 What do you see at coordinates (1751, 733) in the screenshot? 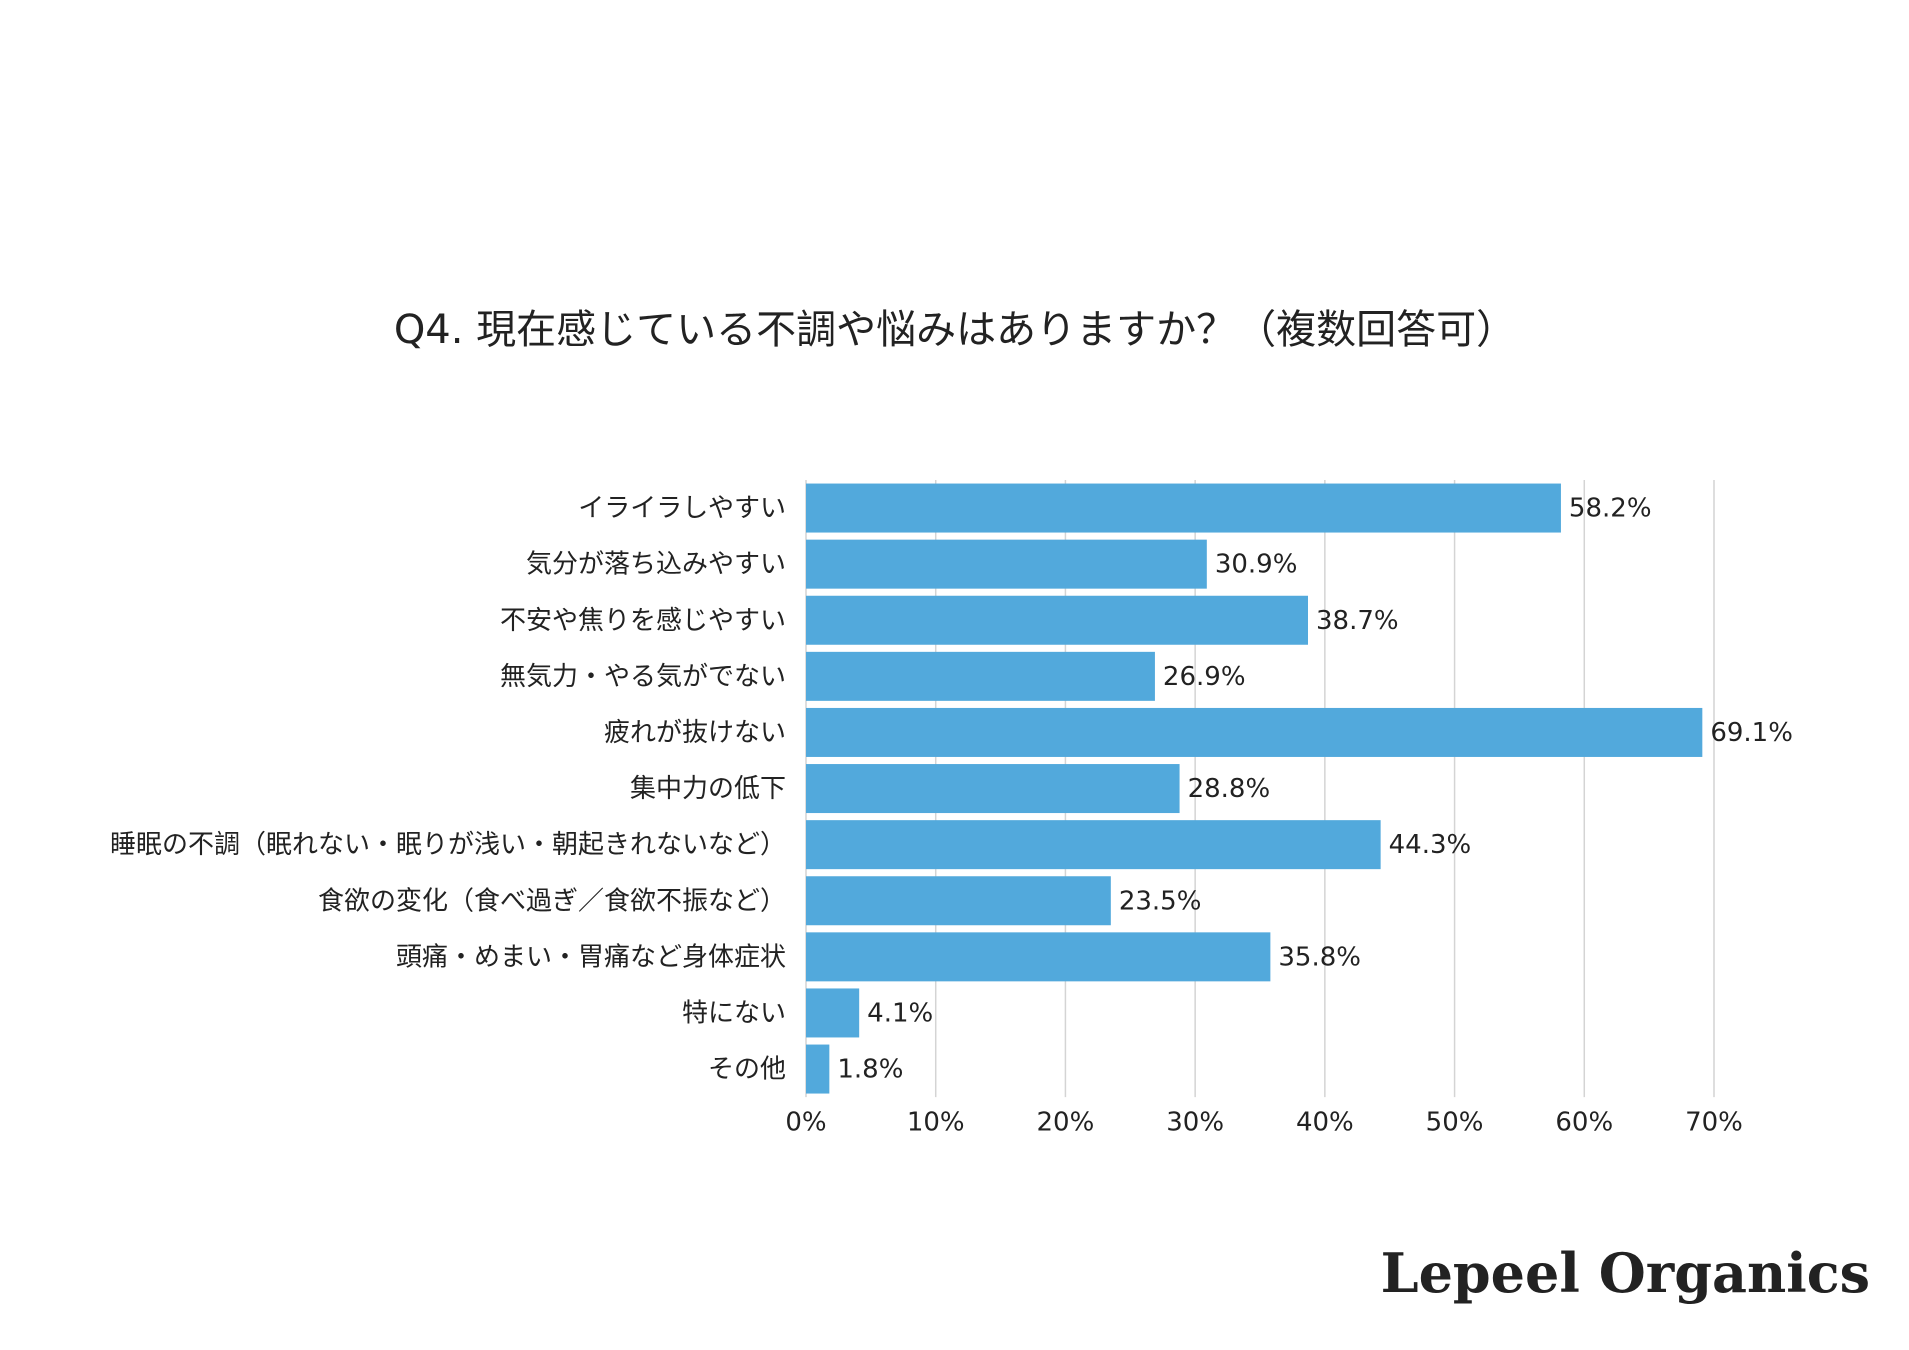
I see `value-label: 69.1%` at bounding box center [1751, 733].